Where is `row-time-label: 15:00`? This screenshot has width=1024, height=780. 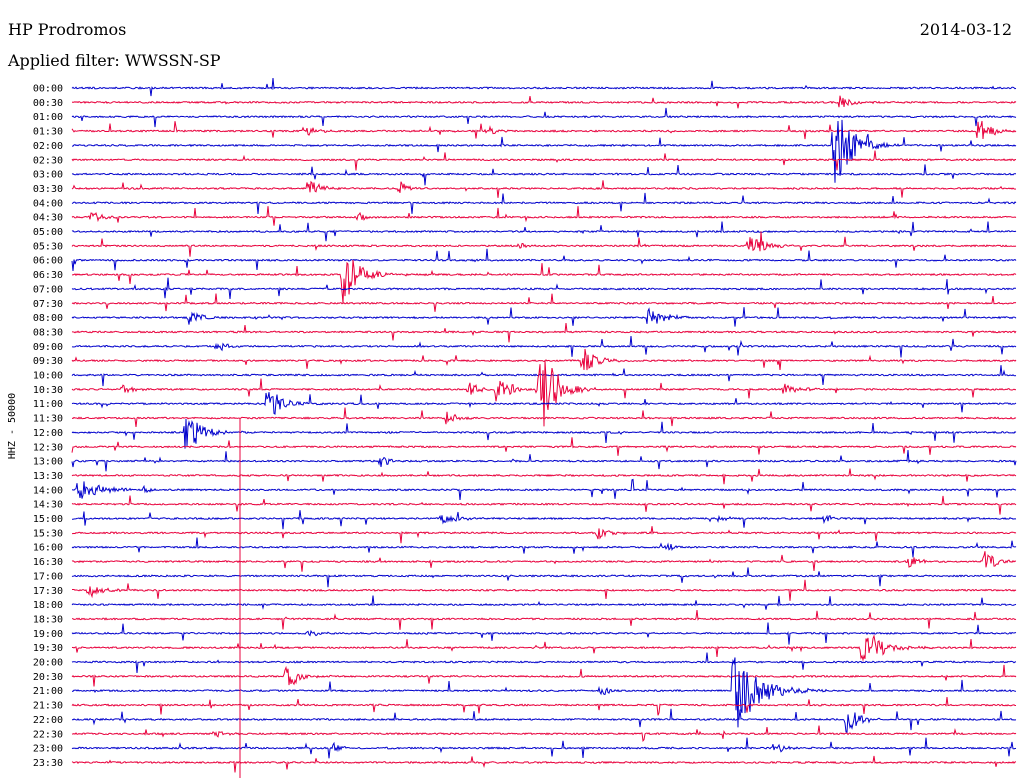
row-time-label: 15:00 is located at coordinates (48, 519).